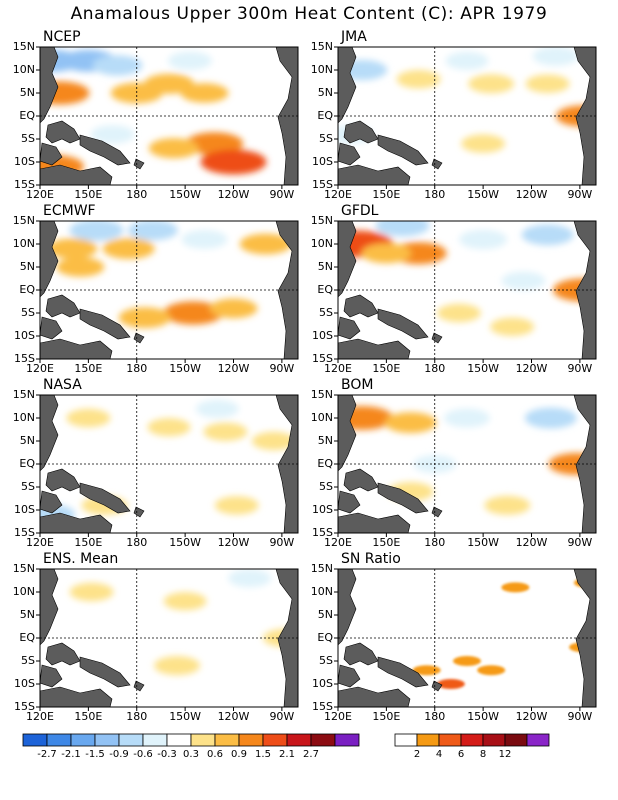 The width and height of the screenshot is (618, 800). What do you see at coordinates (233, 716) in the screenshot?
I see `x-tick-label: 120W` at bounding box center [233, 716].